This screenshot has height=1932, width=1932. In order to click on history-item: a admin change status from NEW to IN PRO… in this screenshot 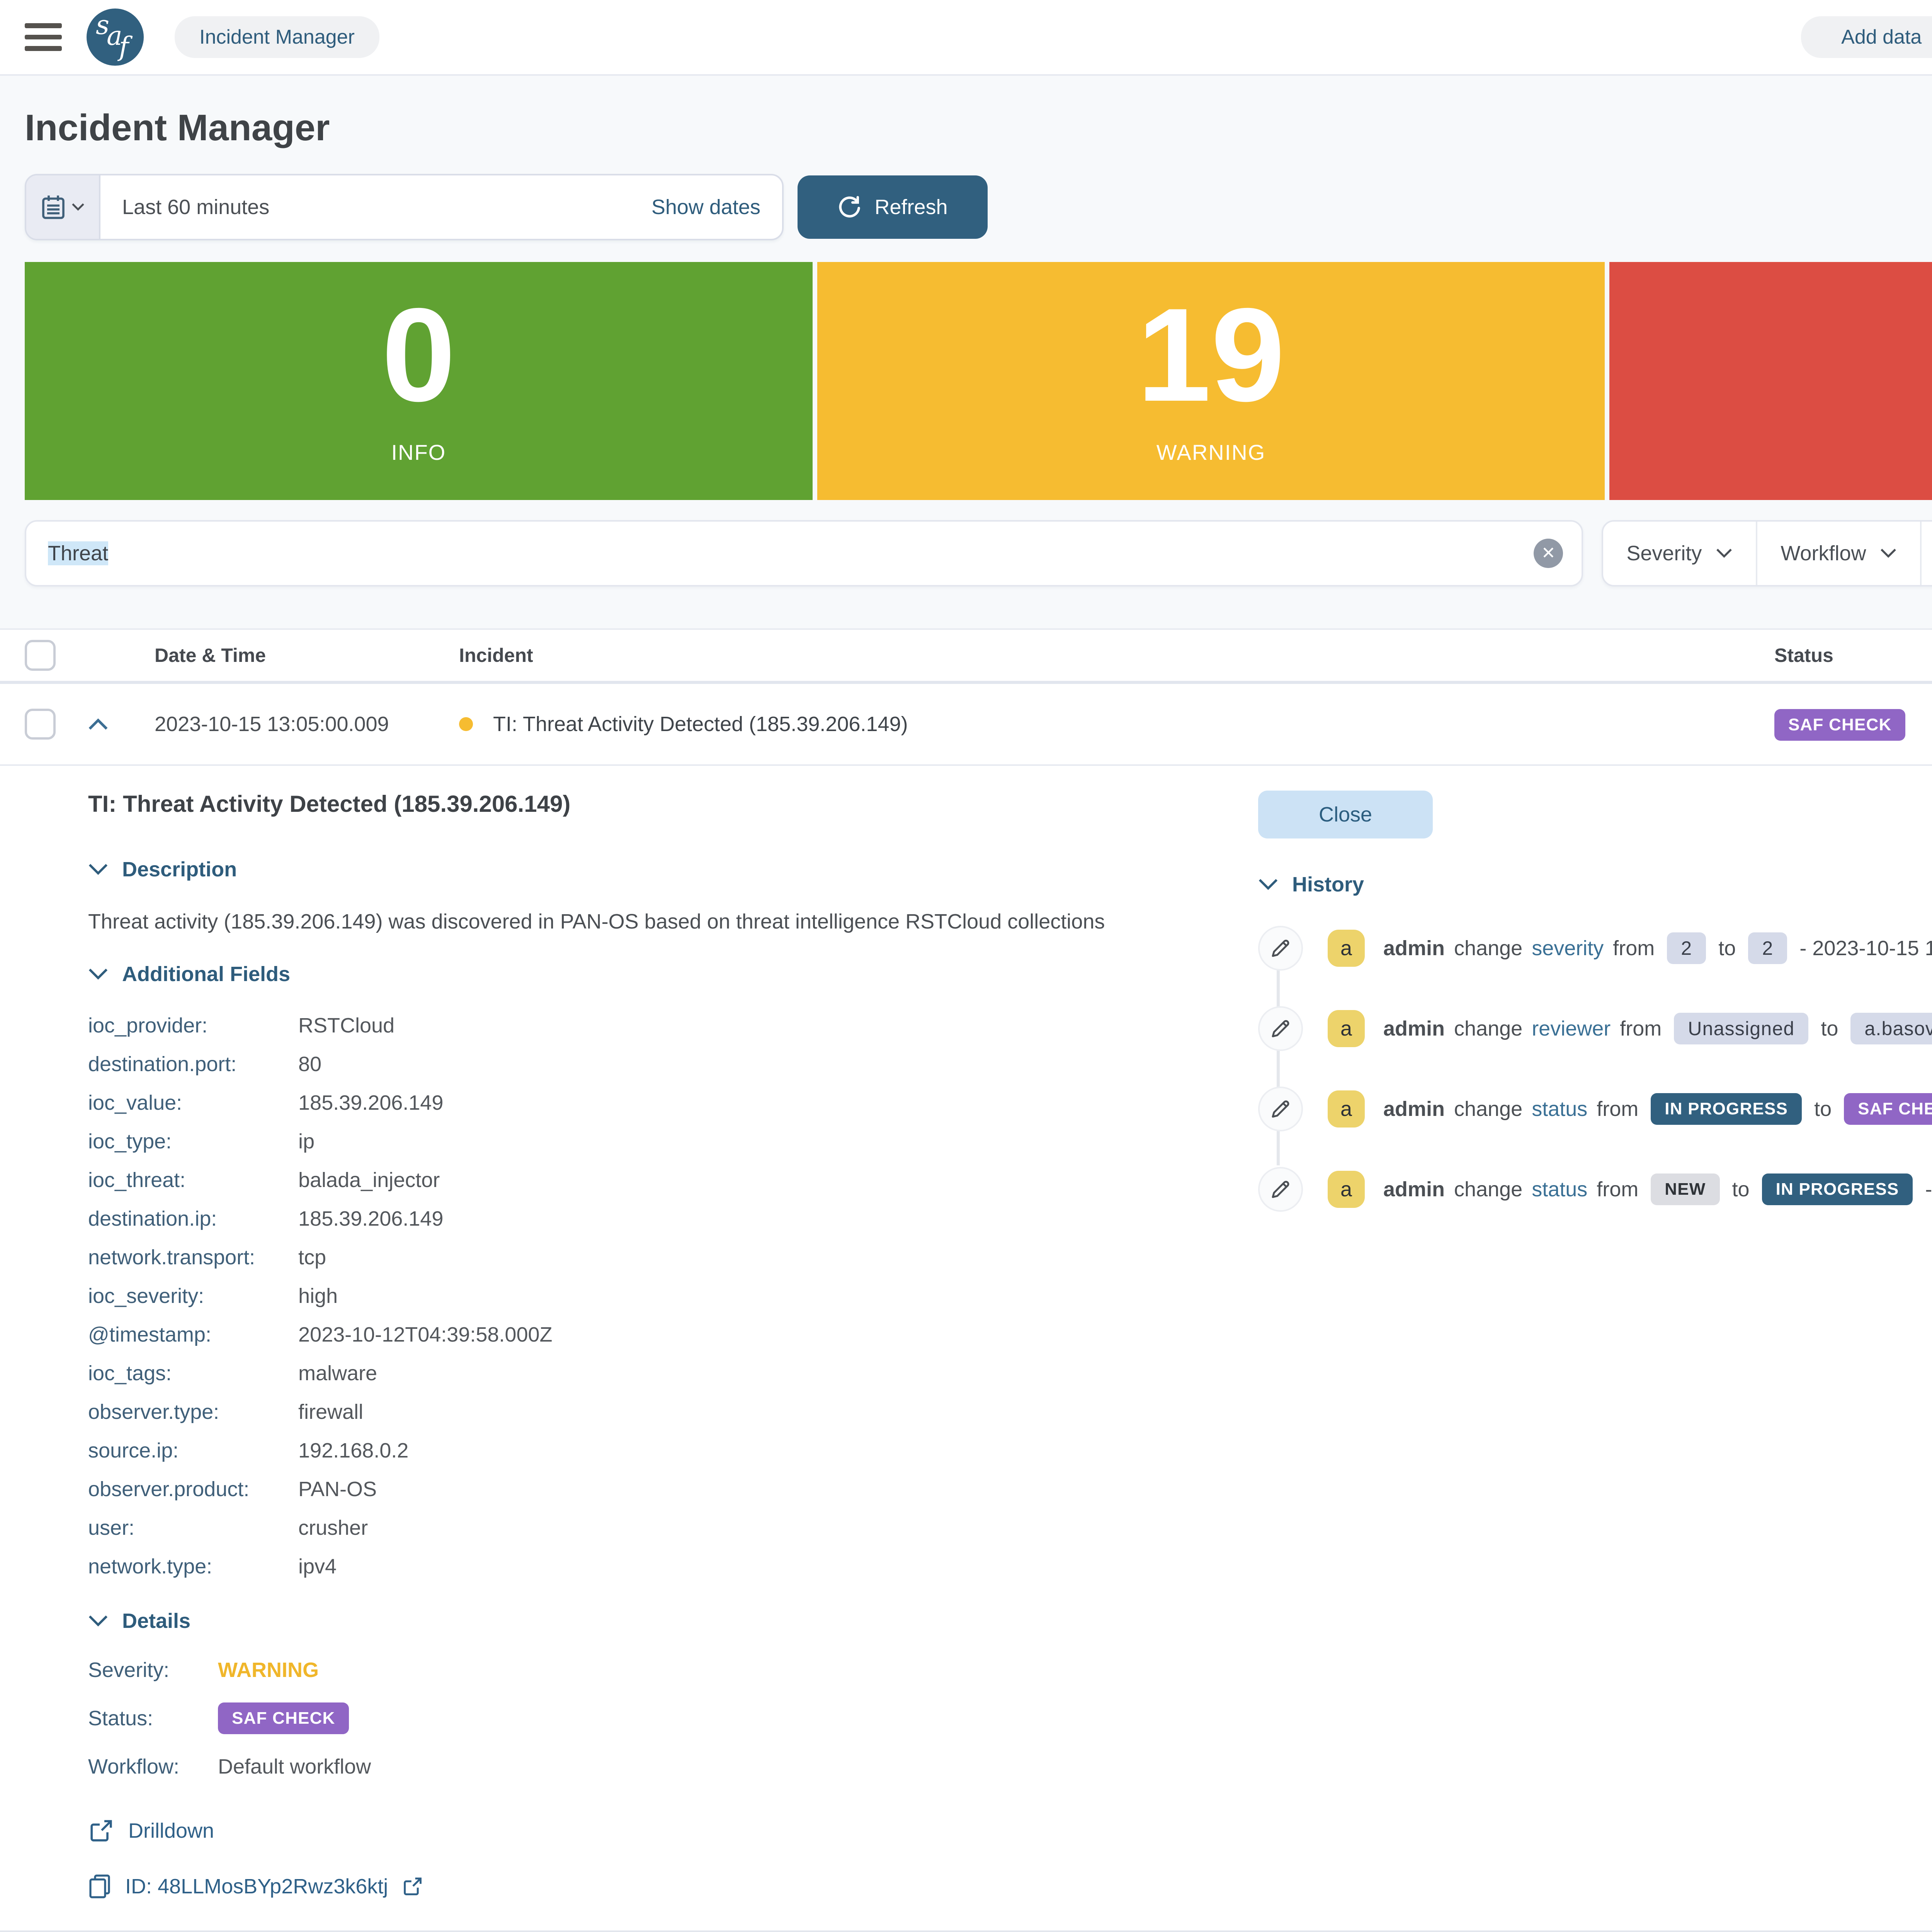, I will do `click(1595, 1190)`.